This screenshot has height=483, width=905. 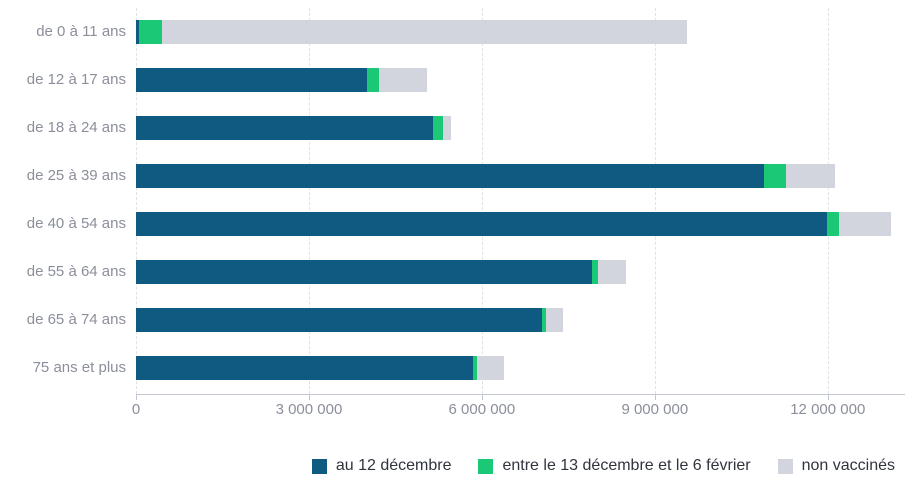 I want to click on legend-label: entre le 13 décembre et le 6 février, so click(x=626, y=465).